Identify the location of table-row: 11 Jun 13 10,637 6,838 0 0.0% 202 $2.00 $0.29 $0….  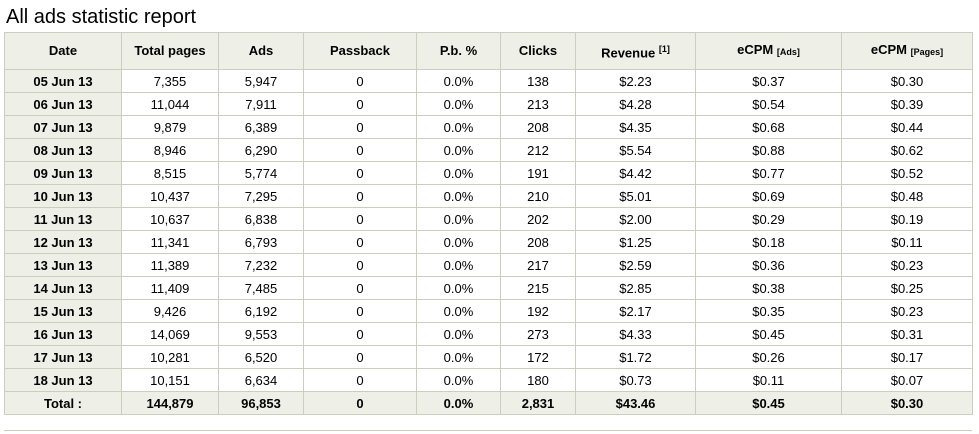
(488, 219).